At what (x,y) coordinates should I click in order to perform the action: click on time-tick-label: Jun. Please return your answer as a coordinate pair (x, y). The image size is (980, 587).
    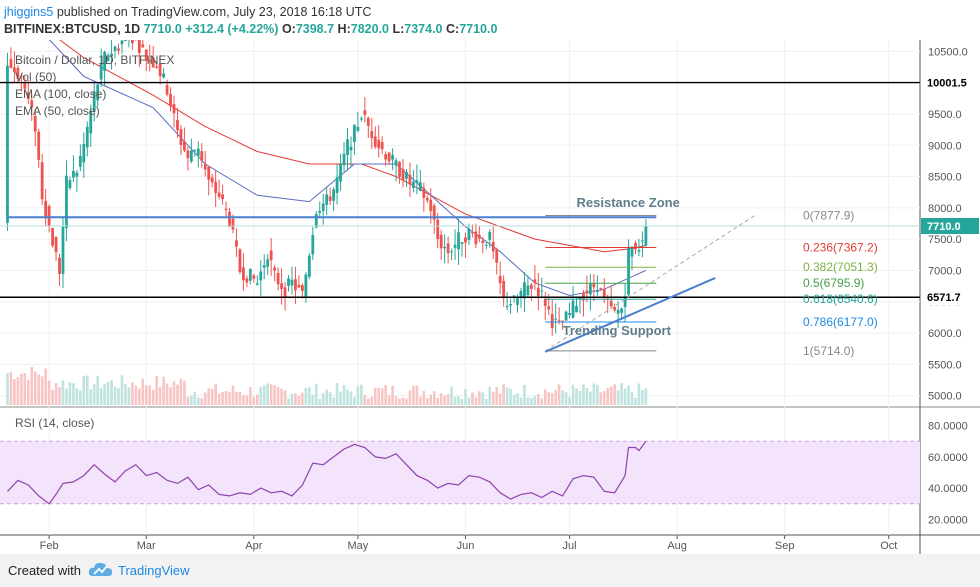
    Looking at the image, I should click on (466, 546).